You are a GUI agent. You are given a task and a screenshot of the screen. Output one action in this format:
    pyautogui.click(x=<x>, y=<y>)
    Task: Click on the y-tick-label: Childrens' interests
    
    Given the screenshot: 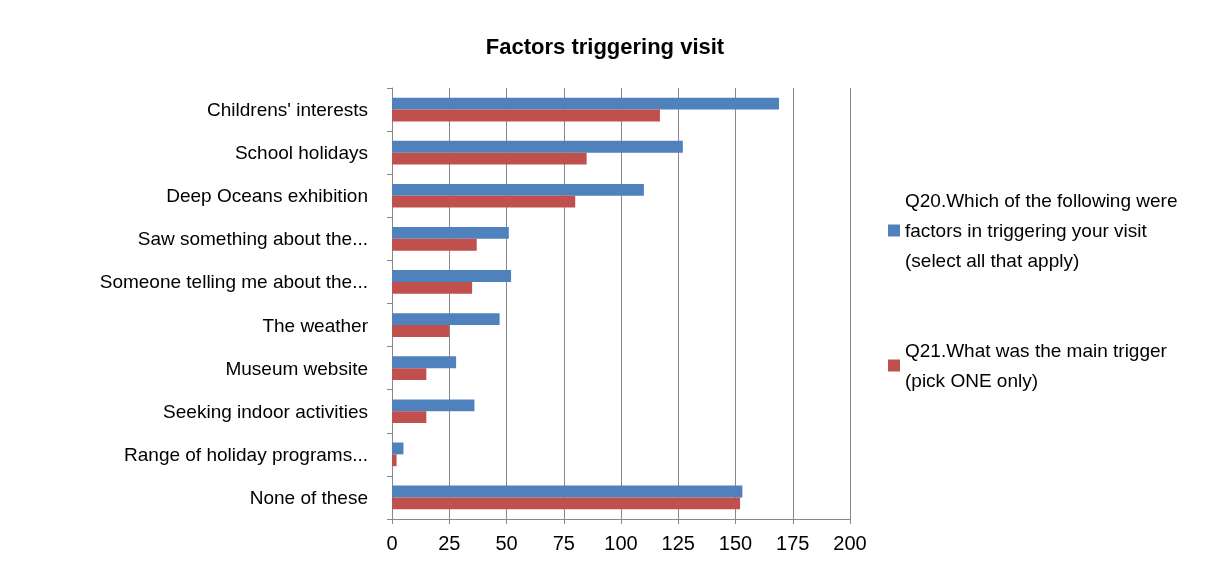 What is the action you would take?
    pyautogui.click(x=287, y=110)
    